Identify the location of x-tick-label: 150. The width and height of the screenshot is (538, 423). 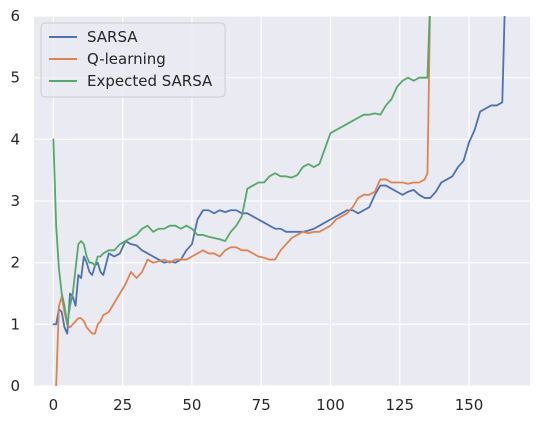
(469, 405).